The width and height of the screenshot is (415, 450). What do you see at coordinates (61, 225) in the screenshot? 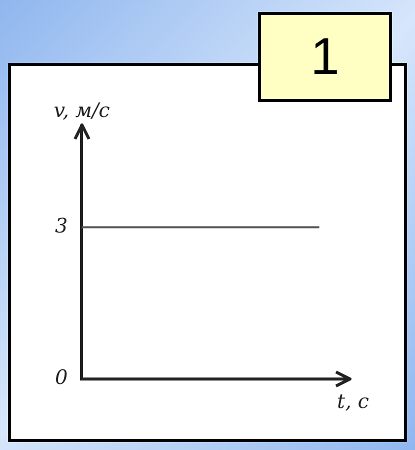
I see `y-tick-label: 3` at bounding box center [61, 225].